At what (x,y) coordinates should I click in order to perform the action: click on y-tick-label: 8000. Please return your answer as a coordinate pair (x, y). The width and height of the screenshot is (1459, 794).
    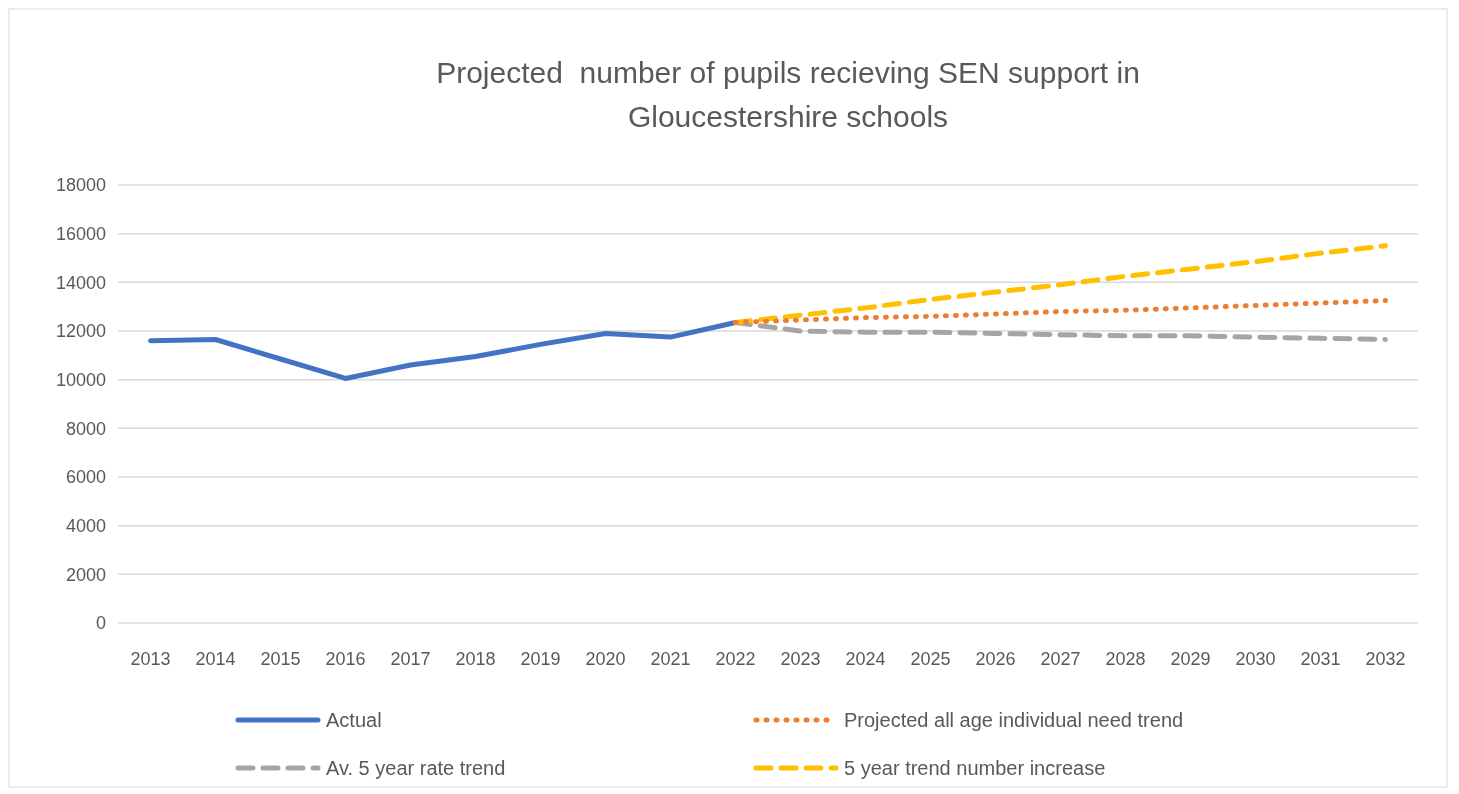
    Looking at the image, I should click on (85, 428).